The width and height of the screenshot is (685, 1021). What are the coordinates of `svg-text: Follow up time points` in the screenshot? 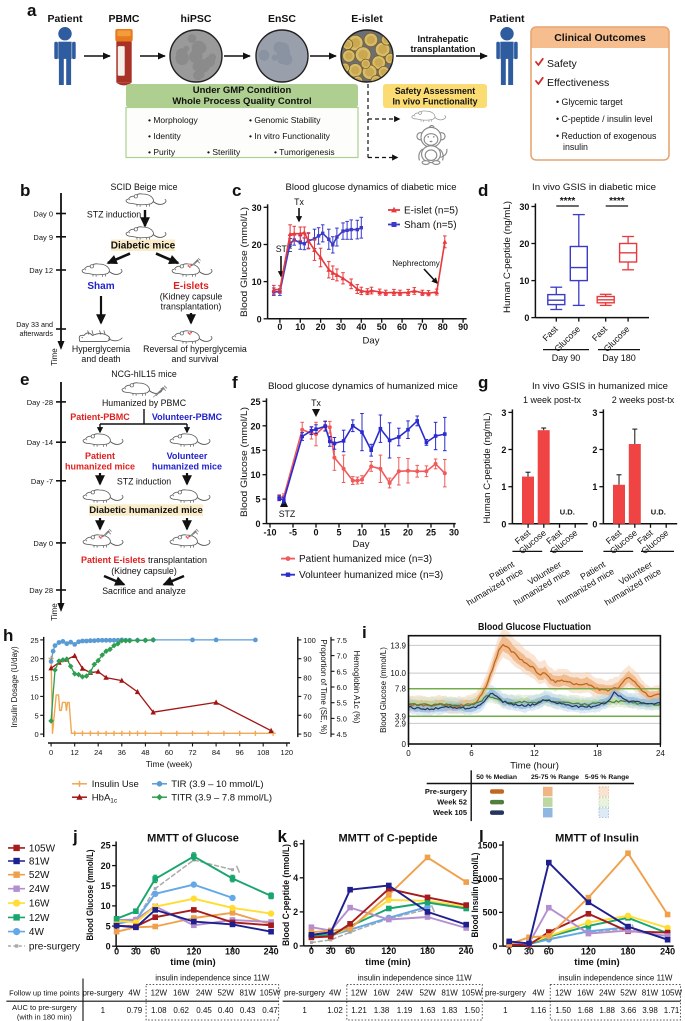 It's located at (44, 992).